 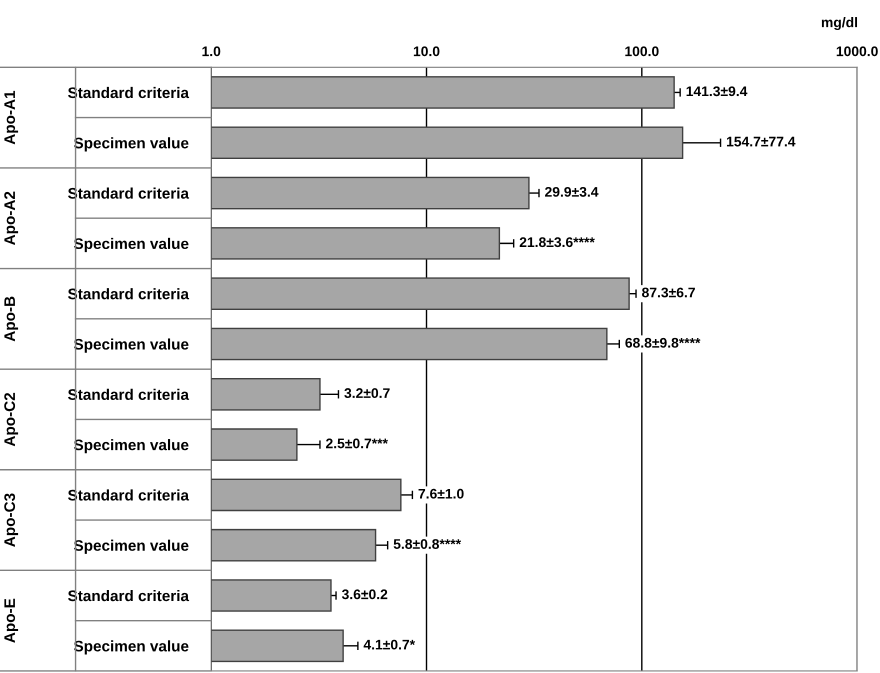 I want to click on data-label: 29.9±3.4, so click(x=571, y=191).